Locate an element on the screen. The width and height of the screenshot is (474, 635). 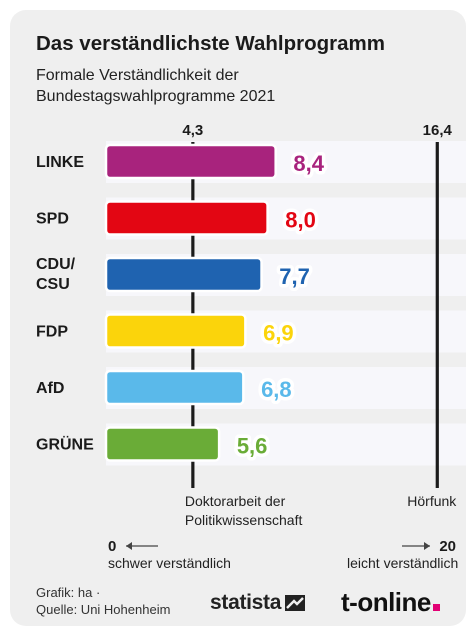
tonline-logo: t-online is located at coordinates (390, 602).